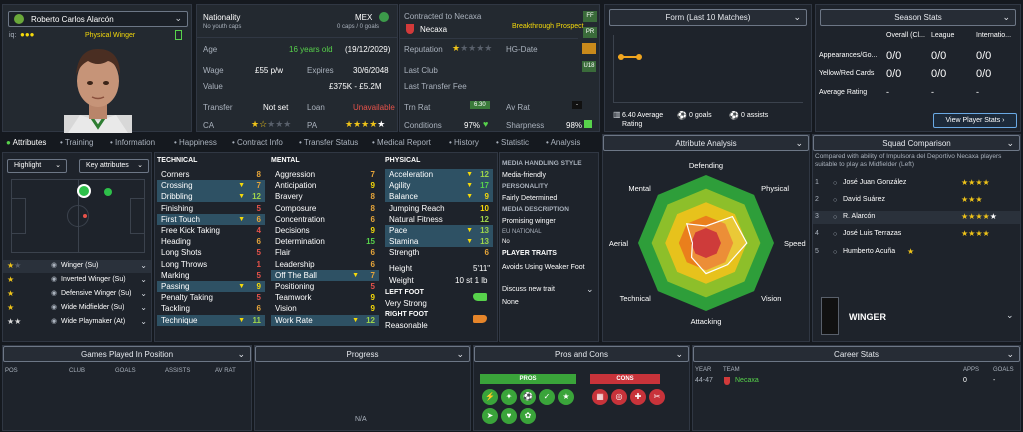 The image size is (1023, 432). Describe the element at coordinates (509, 397) in the screenshot. I see `pro-agility-icon: ✦` at that location.